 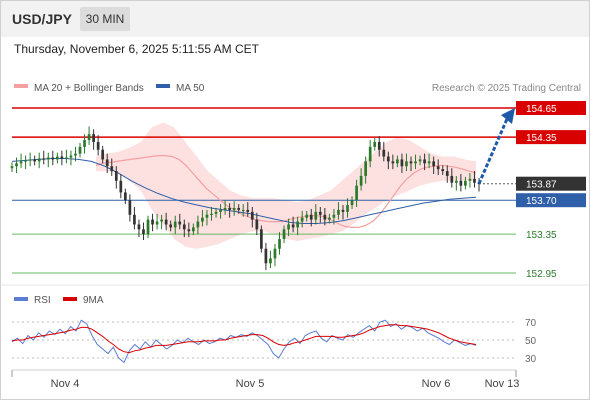 What do you see at coordinates (541, 274) in the screenshot?
I see `level-label: 152.95` at bounding box center [541, 274].